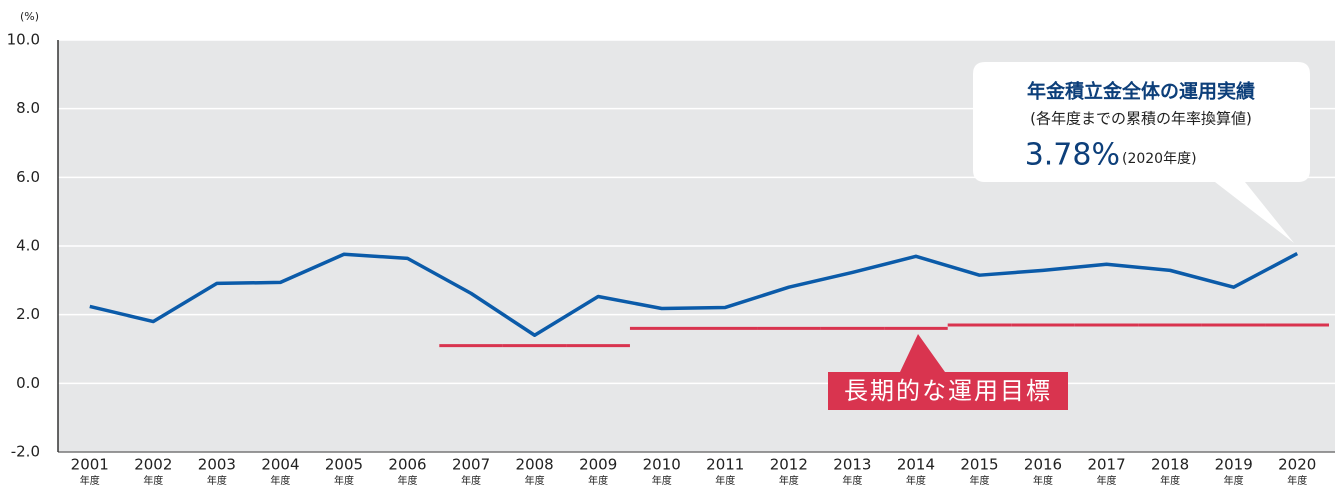 This screenshot has width=1335, height=488. I want to click on x-tick-label: 2020, so click(1297, 465).